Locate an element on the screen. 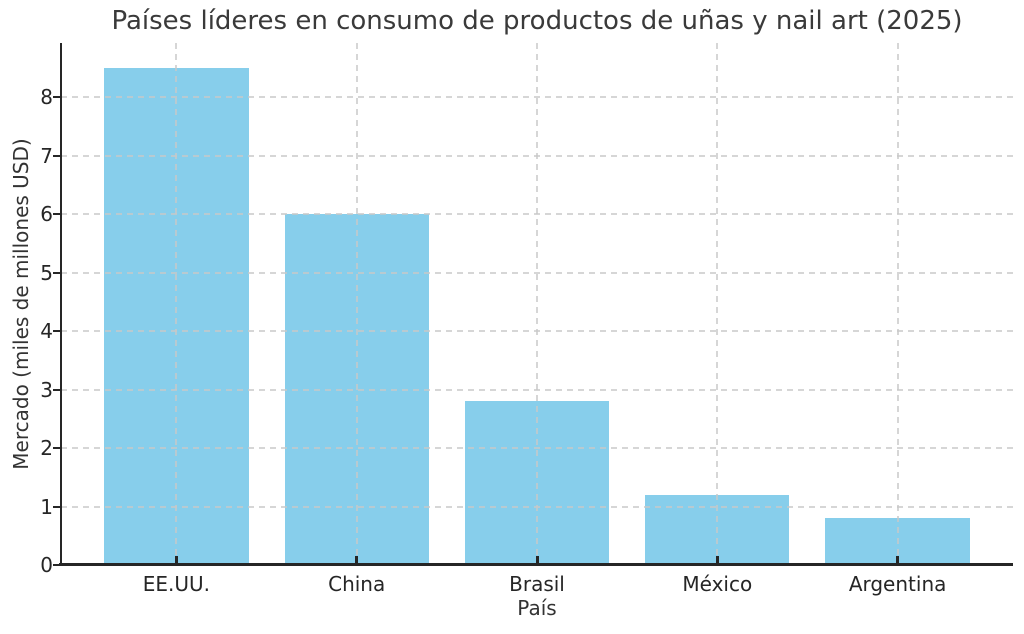  x-tick-label-eeuu: EE.UU. is located at coordinates (176, 584).